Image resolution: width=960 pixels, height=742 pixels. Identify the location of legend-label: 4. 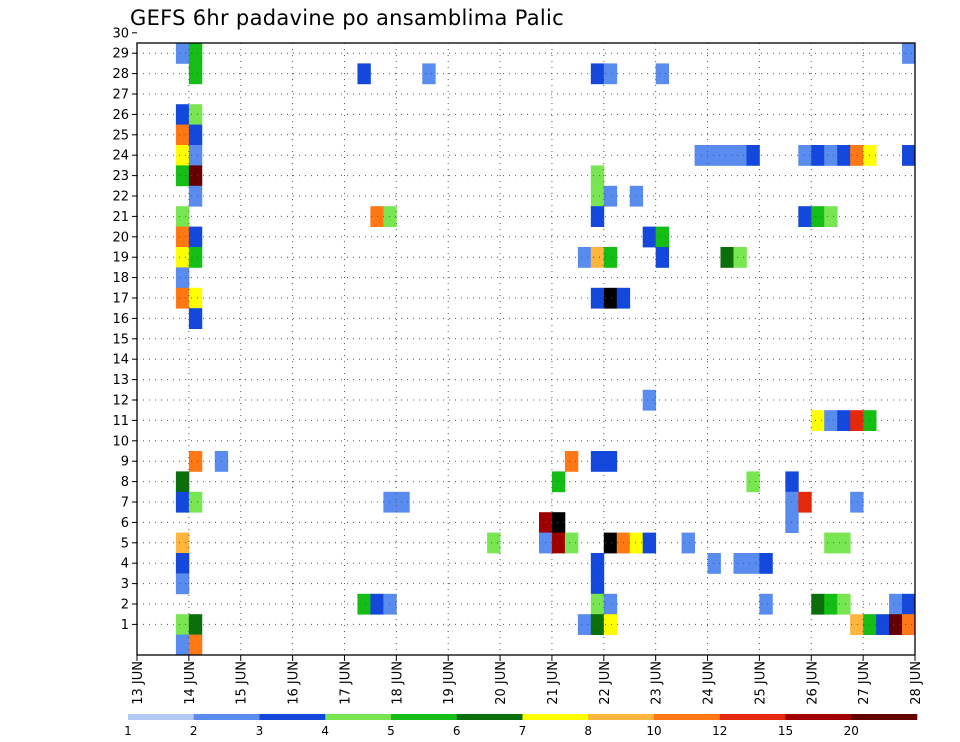
(325, 731).